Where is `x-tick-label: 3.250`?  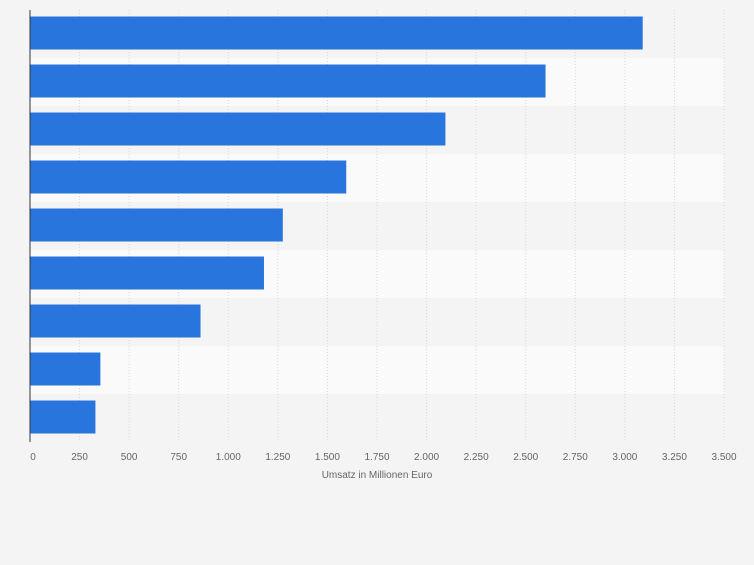 x-tick-label: 3.250 is located at coordinates (674, 457).